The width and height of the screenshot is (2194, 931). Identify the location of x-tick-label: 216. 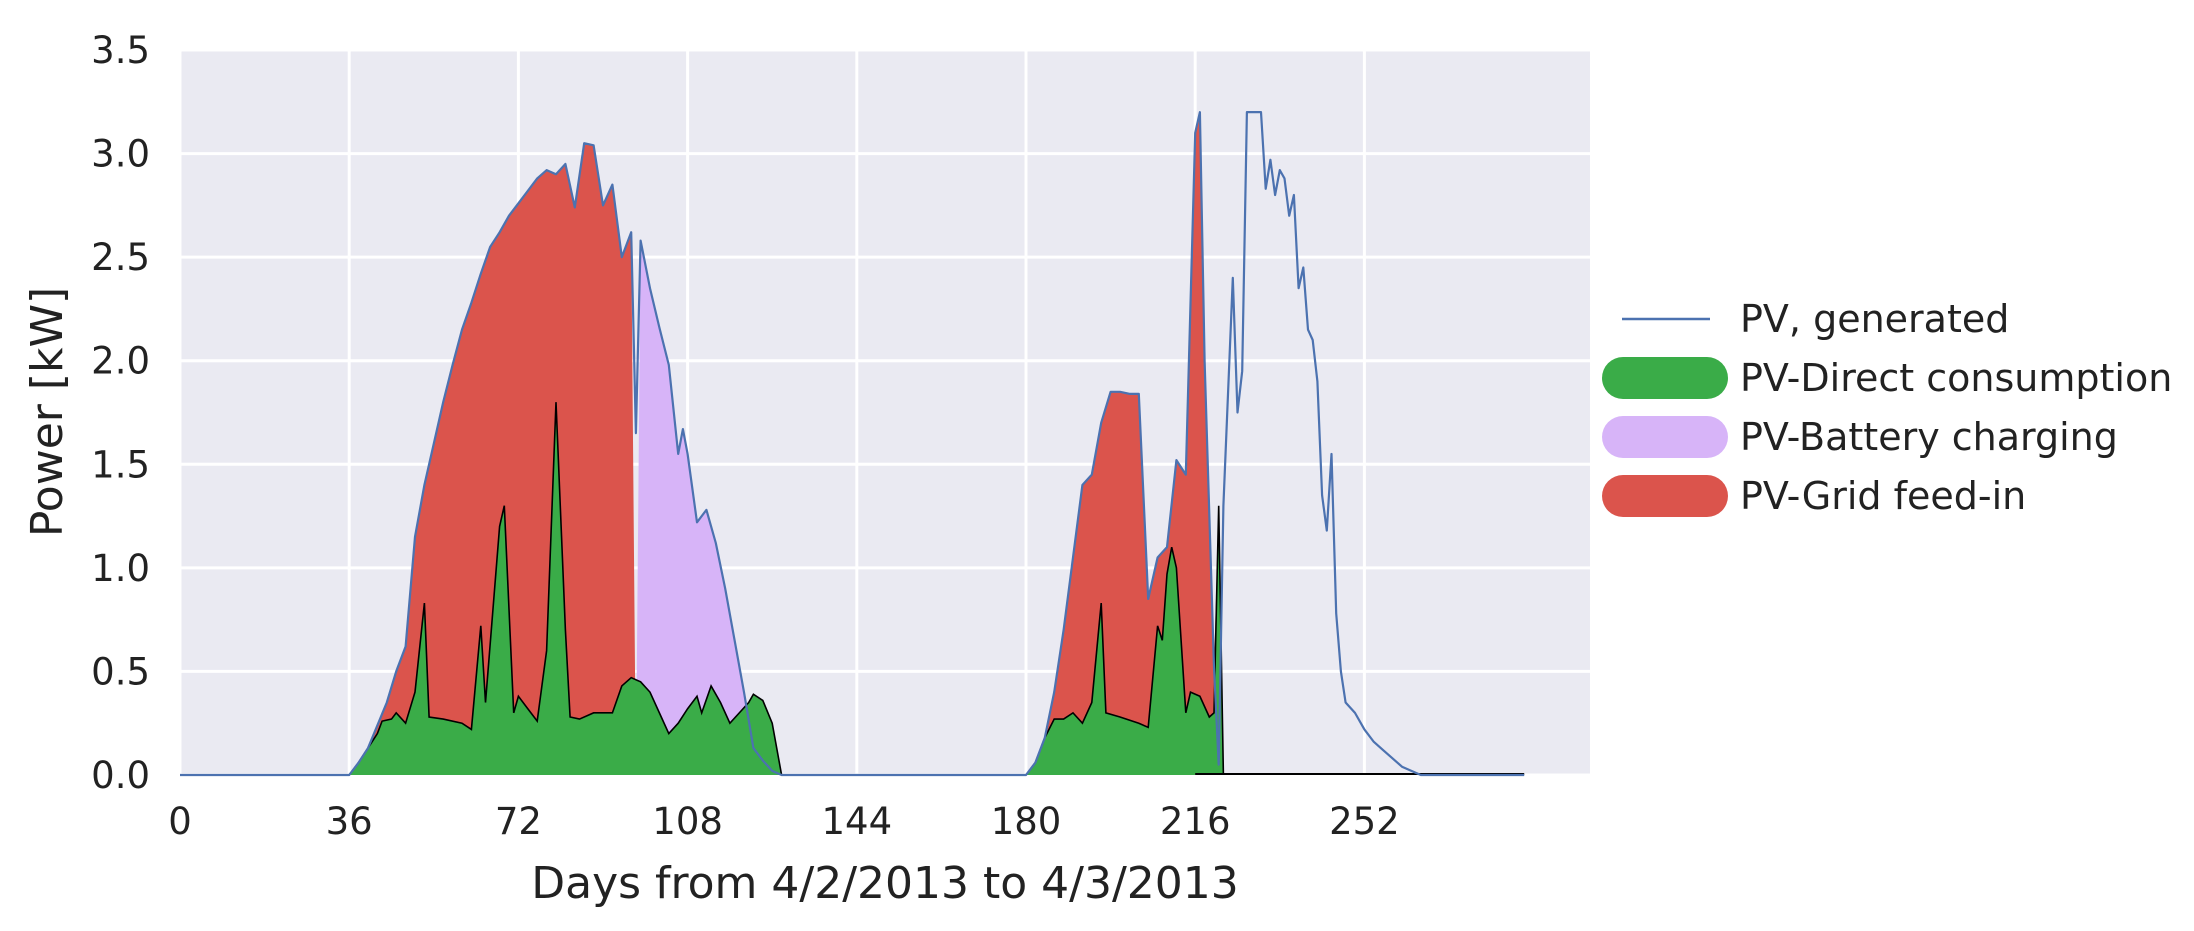
(1195, 821).